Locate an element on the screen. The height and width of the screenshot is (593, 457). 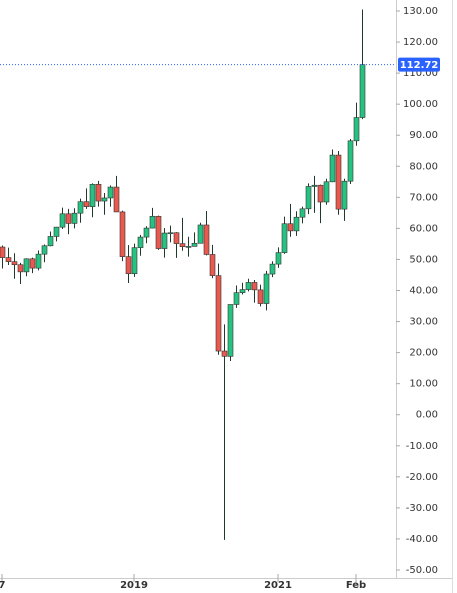
last-price-label: 112.72 is located at coordinates (419, 65).